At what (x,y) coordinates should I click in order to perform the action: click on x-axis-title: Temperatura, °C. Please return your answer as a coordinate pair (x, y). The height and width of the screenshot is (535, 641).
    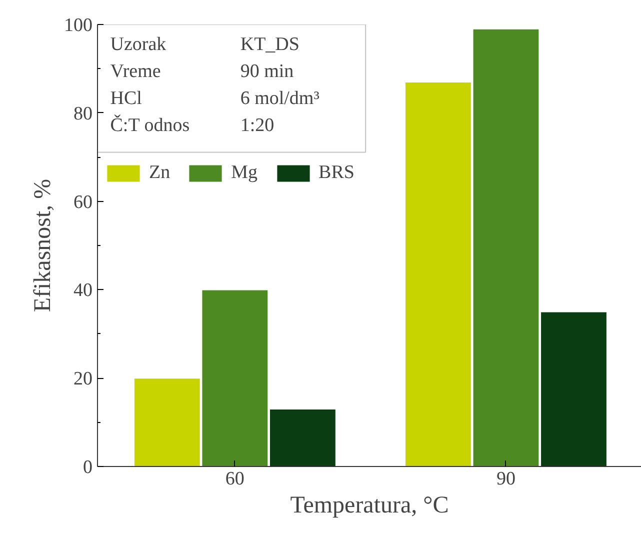
    Looking at the image, I should click on (369, 505).